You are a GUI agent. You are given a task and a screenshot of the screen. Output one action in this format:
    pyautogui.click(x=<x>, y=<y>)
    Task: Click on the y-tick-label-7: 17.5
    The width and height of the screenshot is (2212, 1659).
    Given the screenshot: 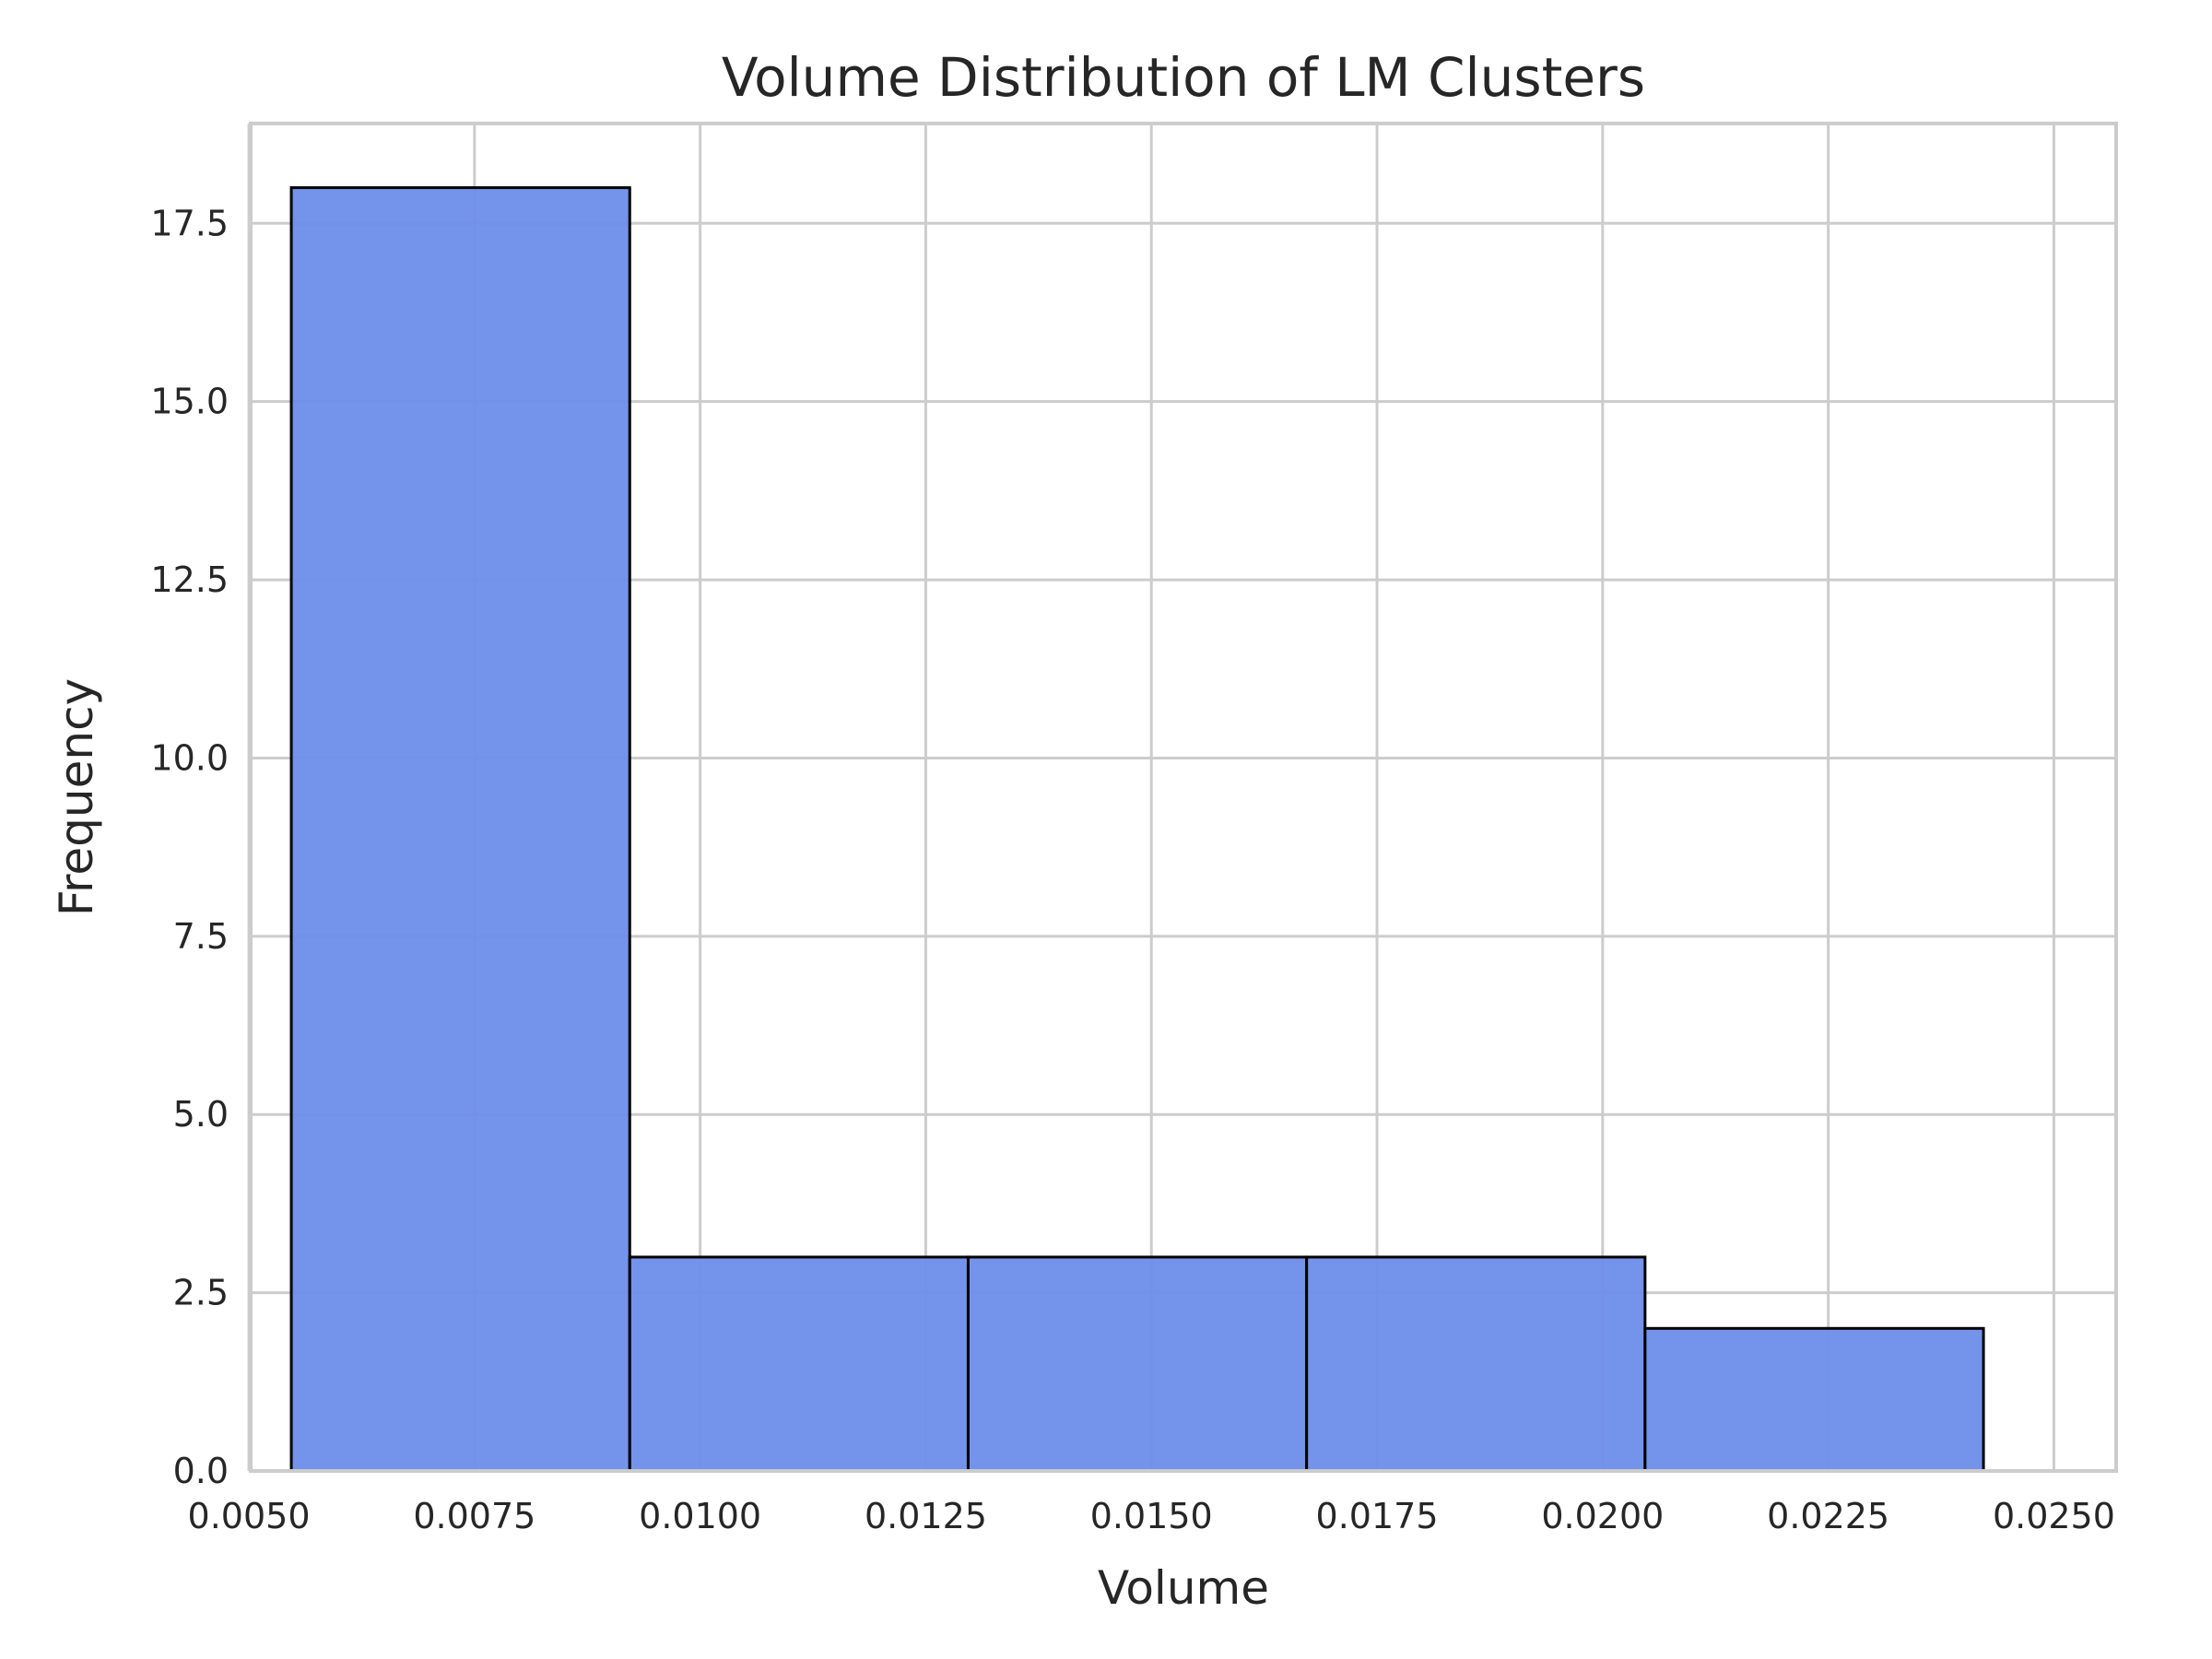 What is the action you would take?
    pyautogui.click(x=189, y=223)
    